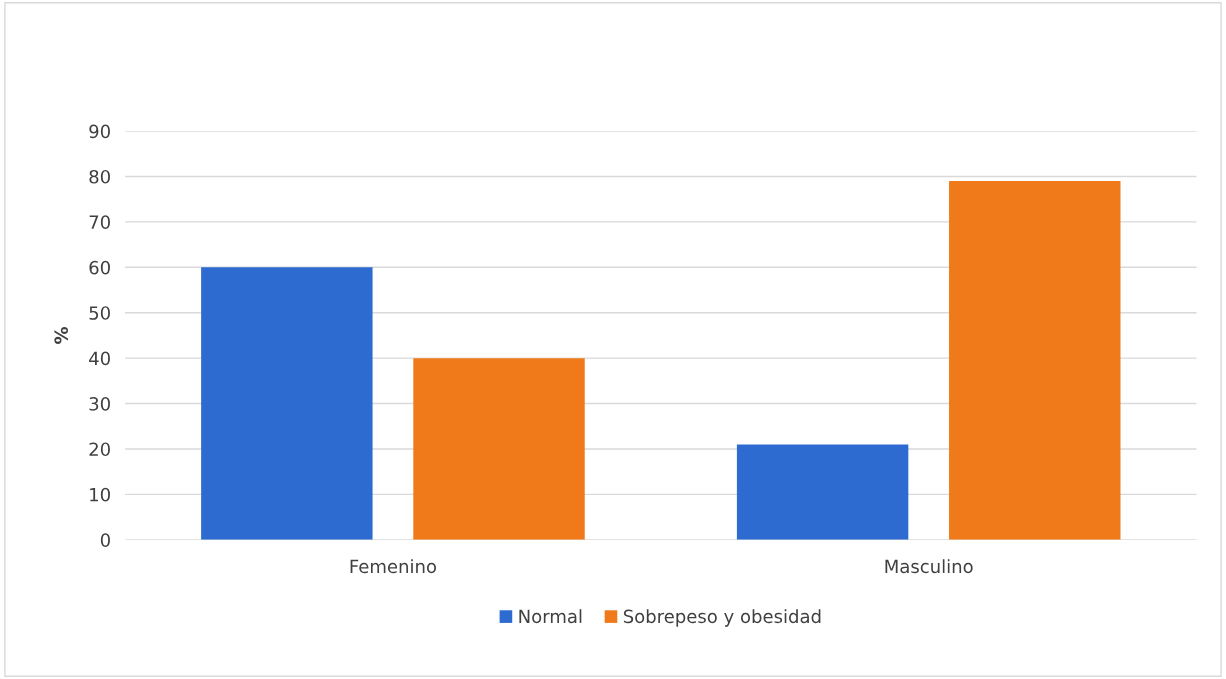  I want to click on y-tick-label: 20, so click(99, 449).